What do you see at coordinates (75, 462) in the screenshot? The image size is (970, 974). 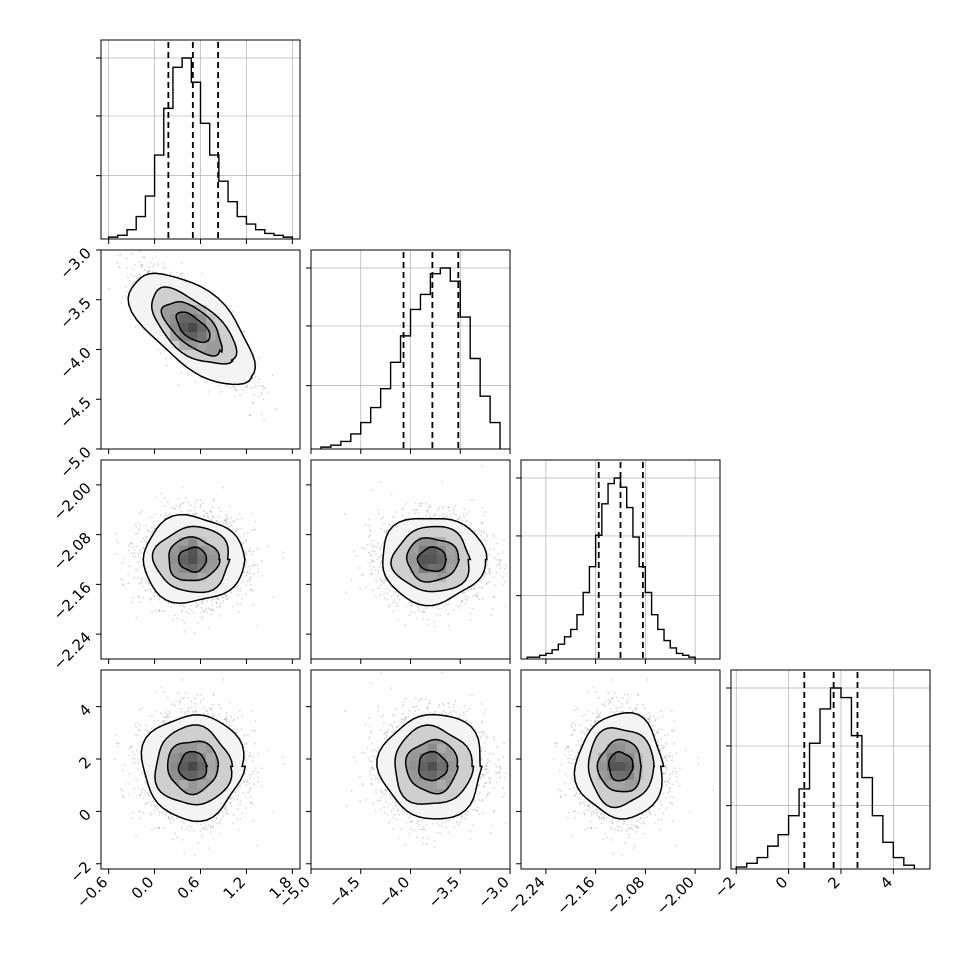 I see `y-tick-label: −5.0` at bounding box center [75, 462].